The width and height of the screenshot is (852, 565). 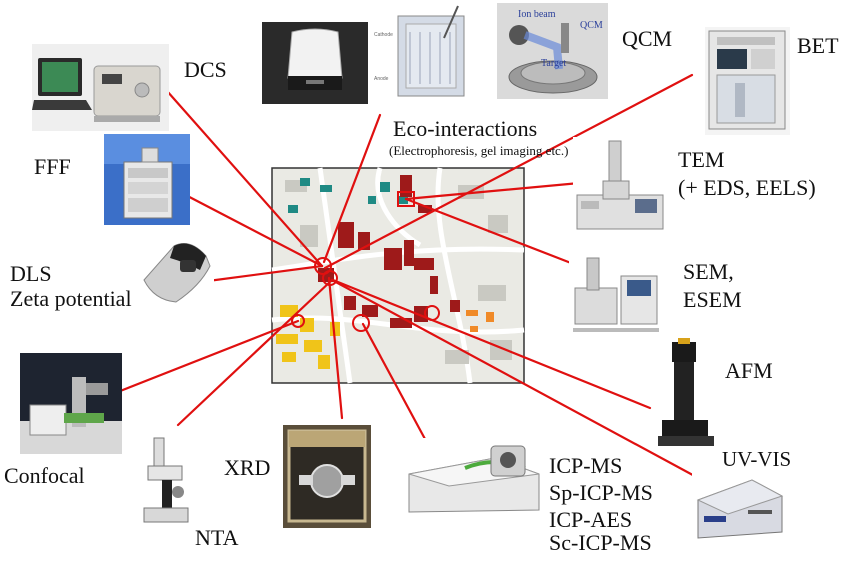 I want to click on svg-text: Cathode, so click(x=383, y=35).